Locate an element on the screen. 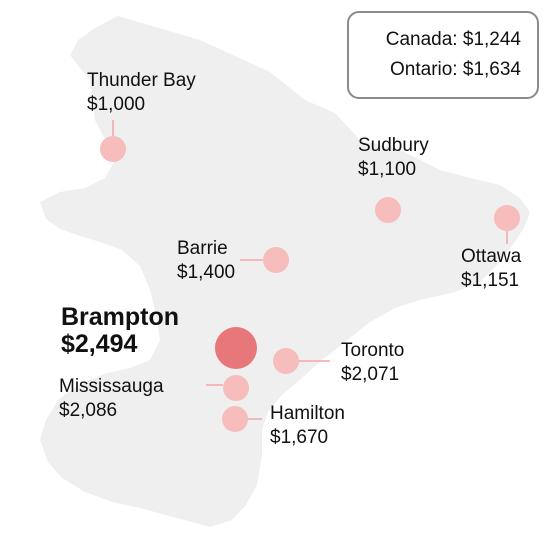 The height and width of the screenshot is (539, 550). ontario-value: $1,634 is located at coordinates (491, 69).